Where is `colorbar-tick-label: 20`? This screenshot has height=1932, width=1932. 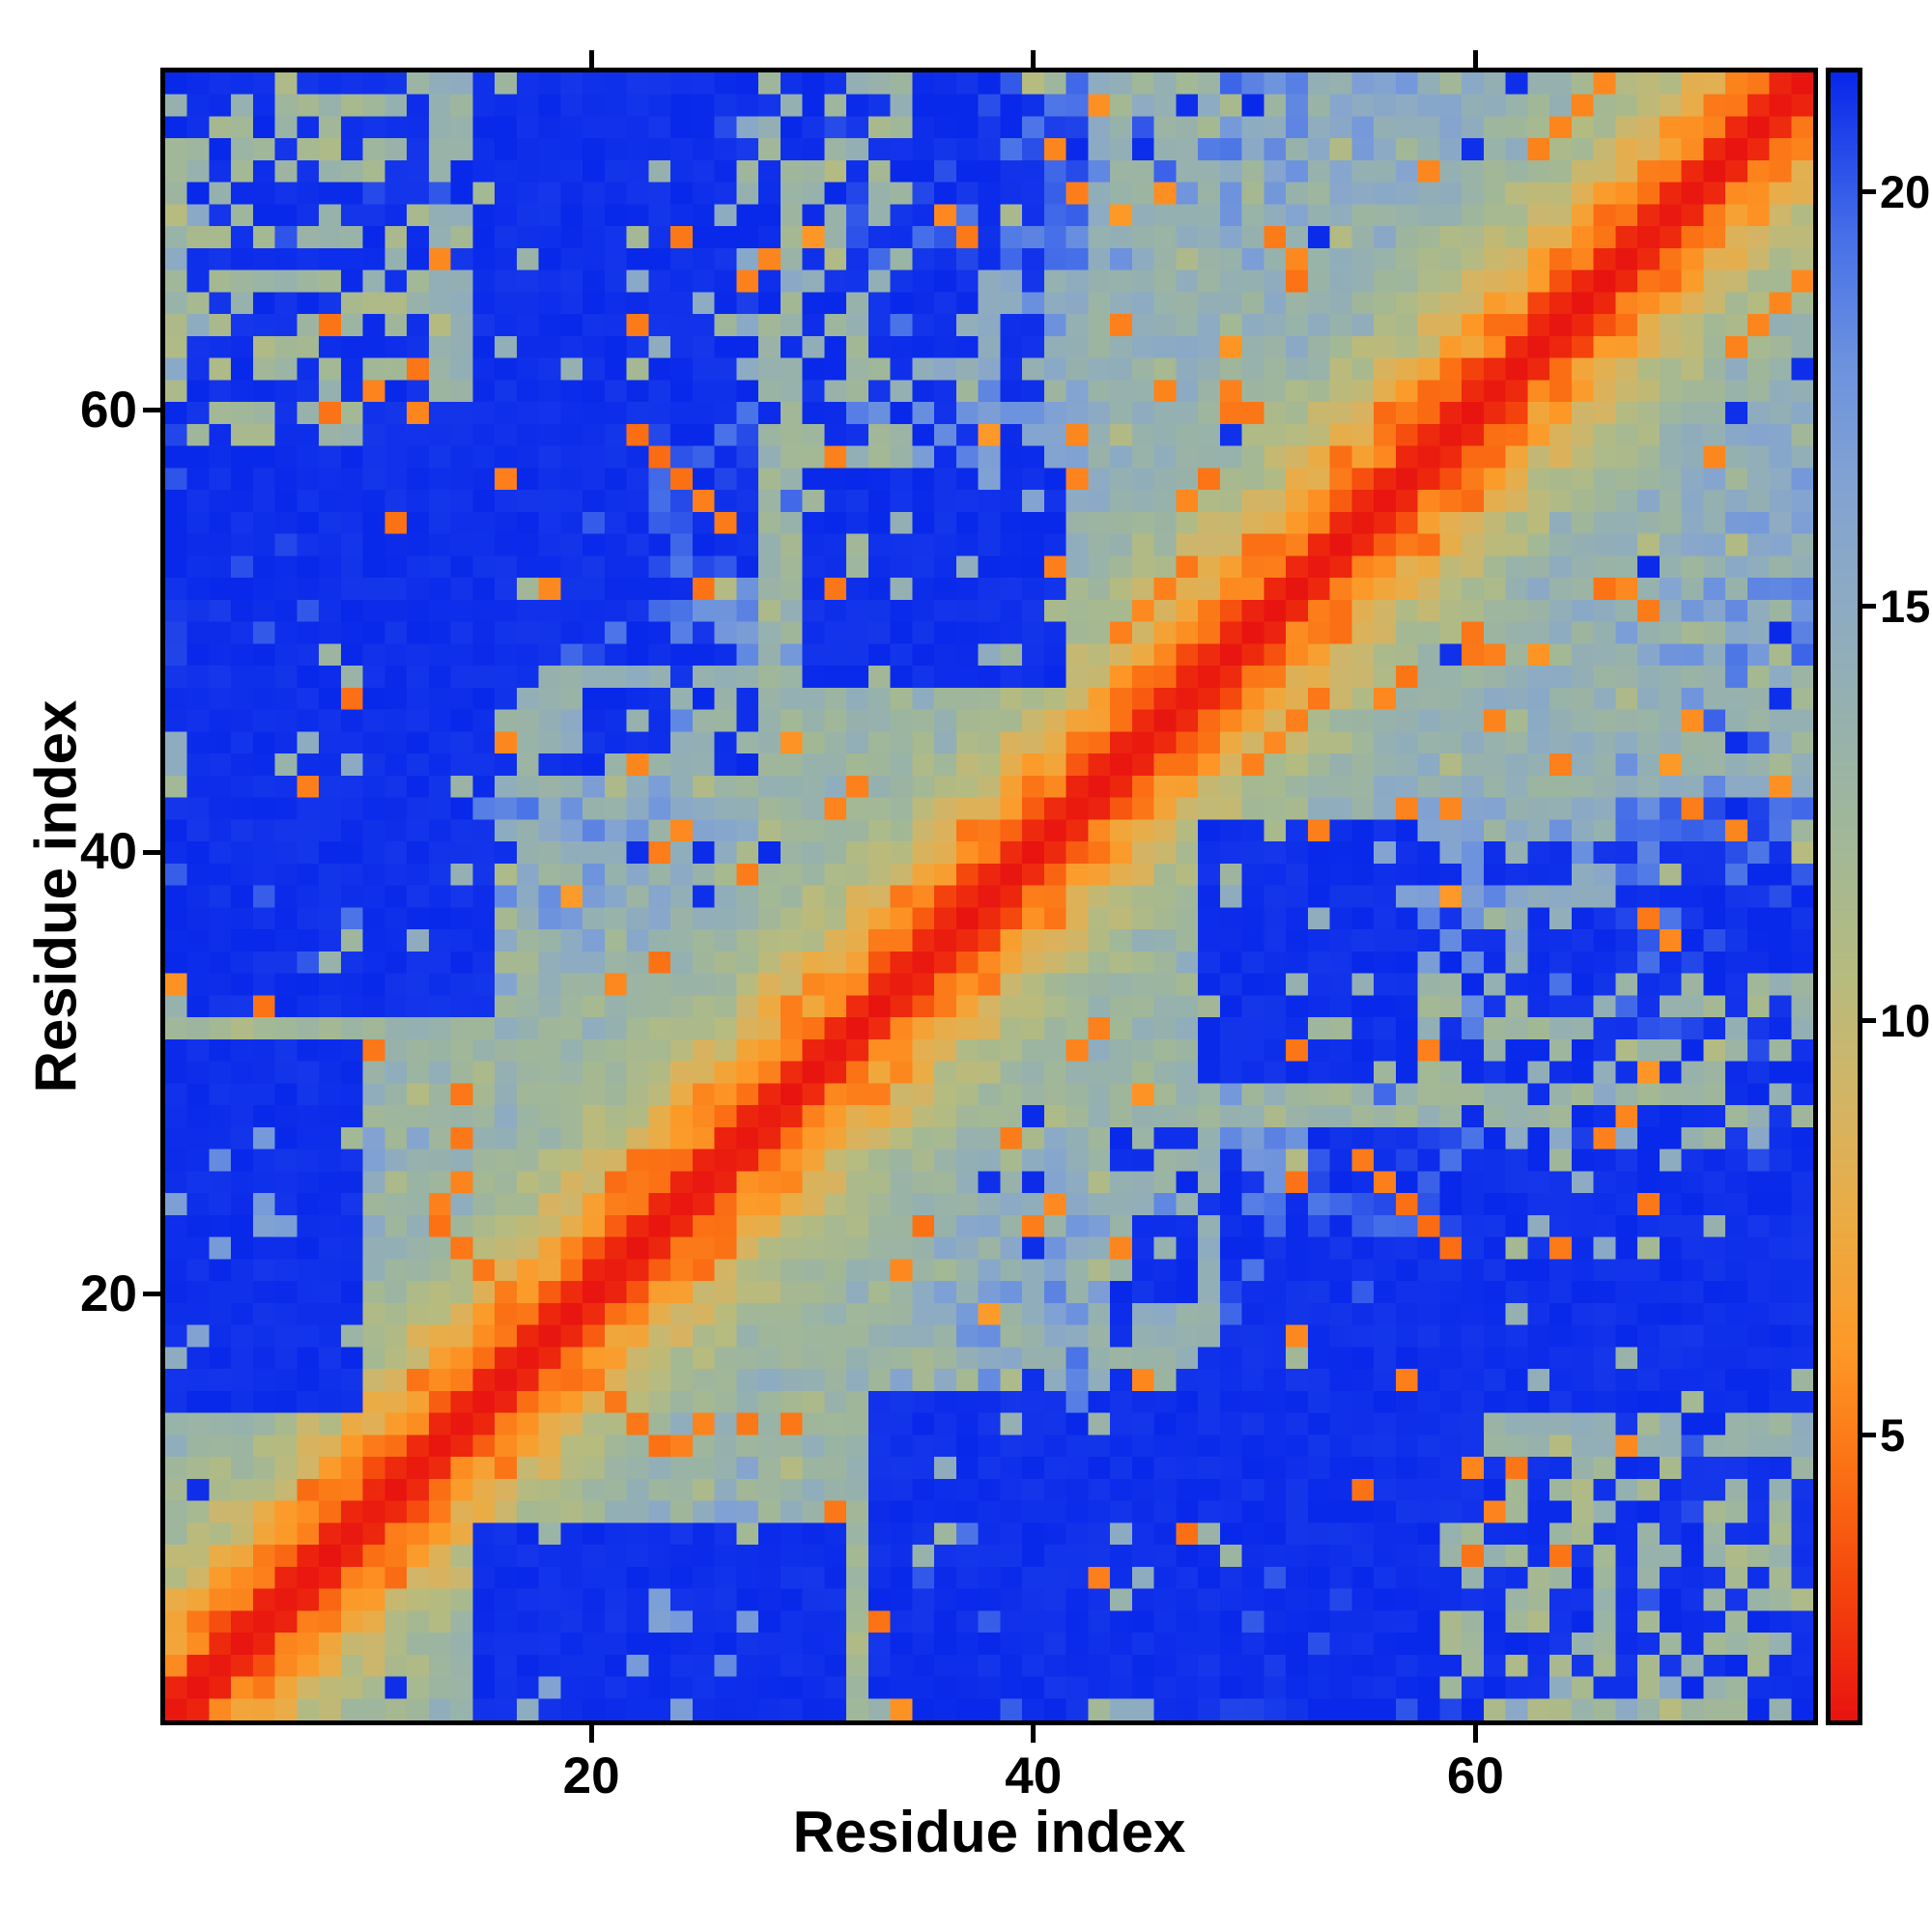 colorbar-tick-label: 20 is located at coordinates (1905, 191).